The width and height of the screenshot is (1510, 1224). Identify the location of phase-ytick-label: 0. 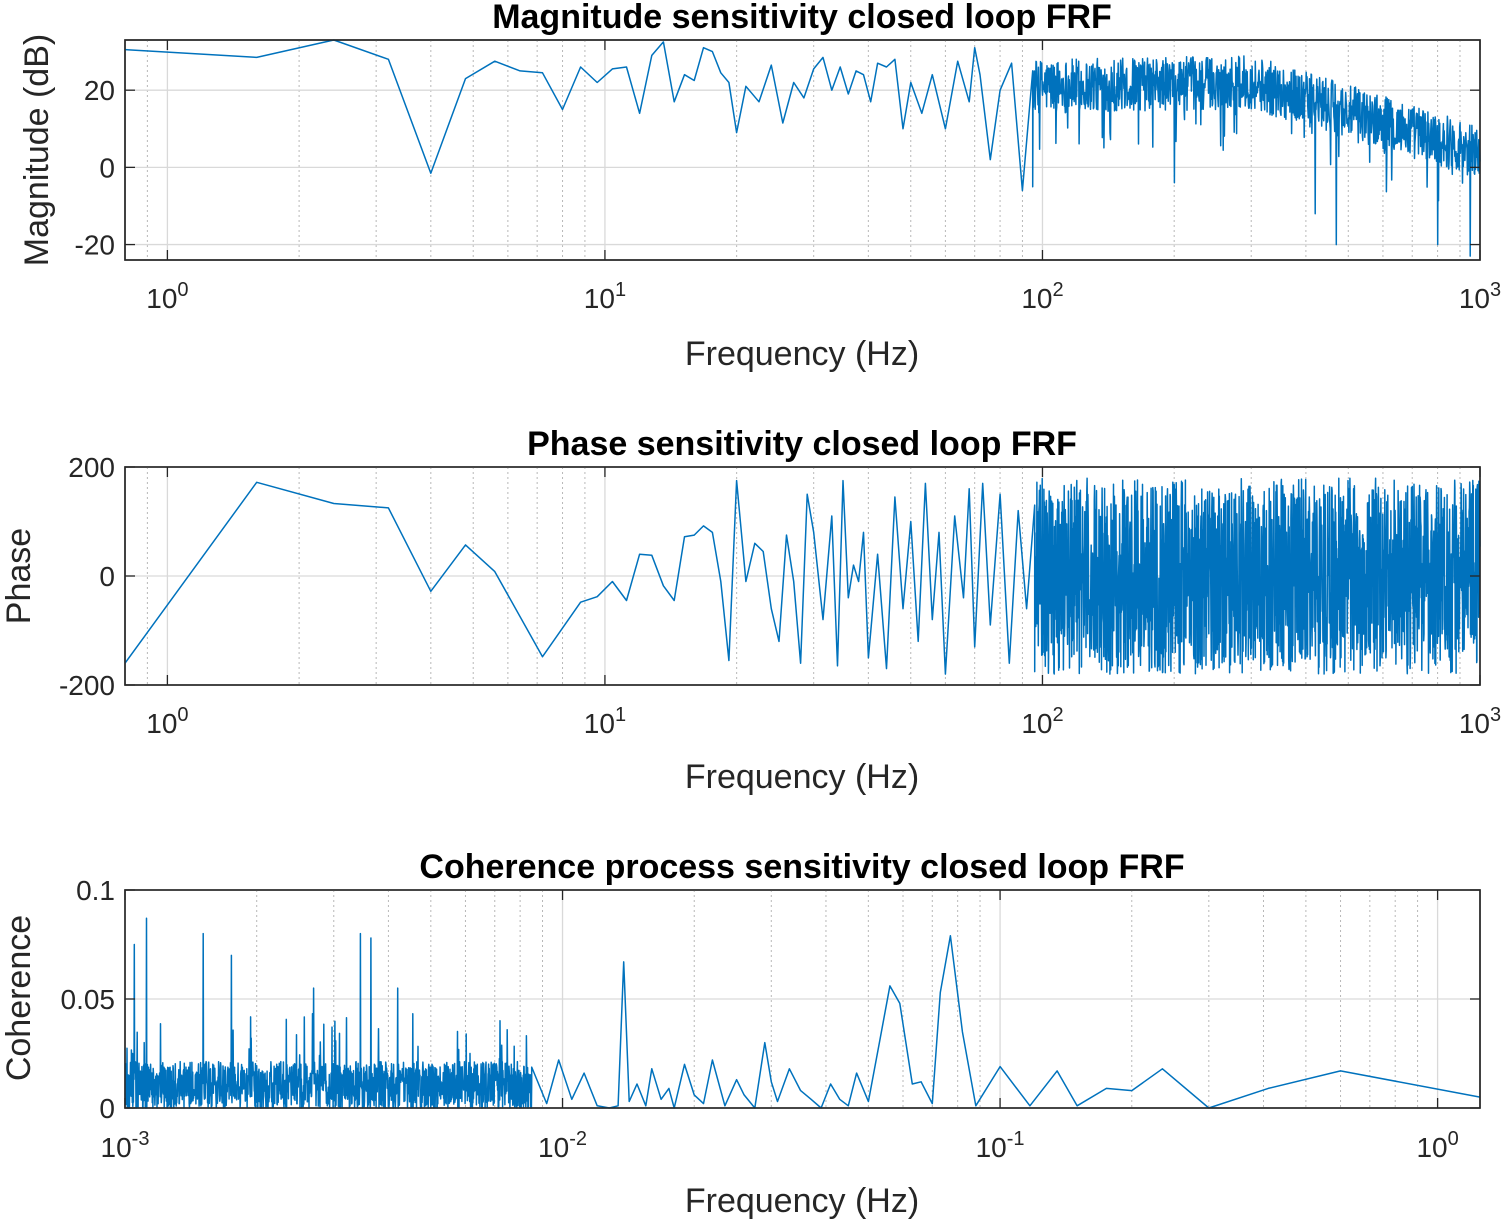
(107, 576).